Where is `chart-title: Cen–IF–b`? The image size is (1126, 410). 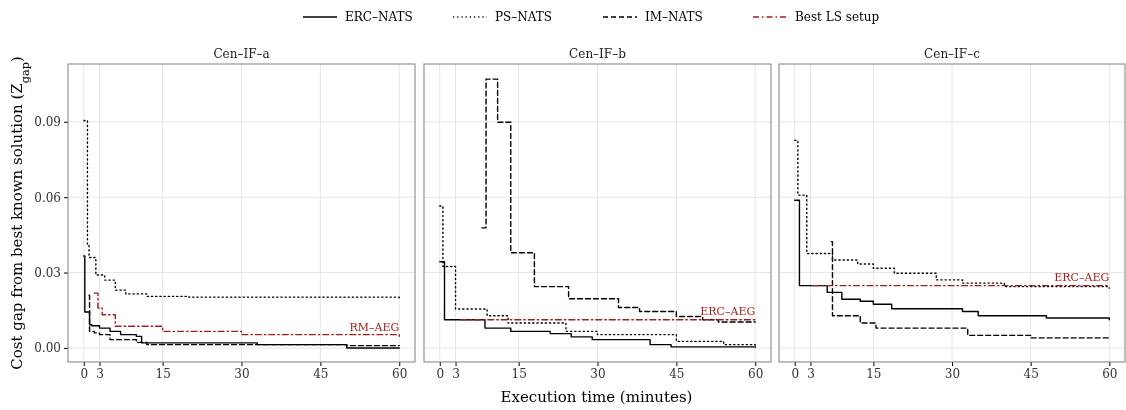
chart-title: Cen–IF–b is located at coordinates (598, 54).